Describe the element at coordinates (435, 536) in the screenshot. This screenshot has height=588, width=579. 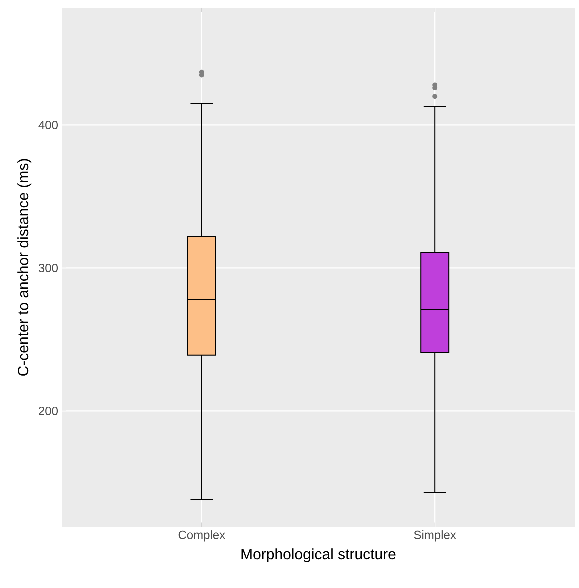
I see `x-tick-label: Simplex` at that location.